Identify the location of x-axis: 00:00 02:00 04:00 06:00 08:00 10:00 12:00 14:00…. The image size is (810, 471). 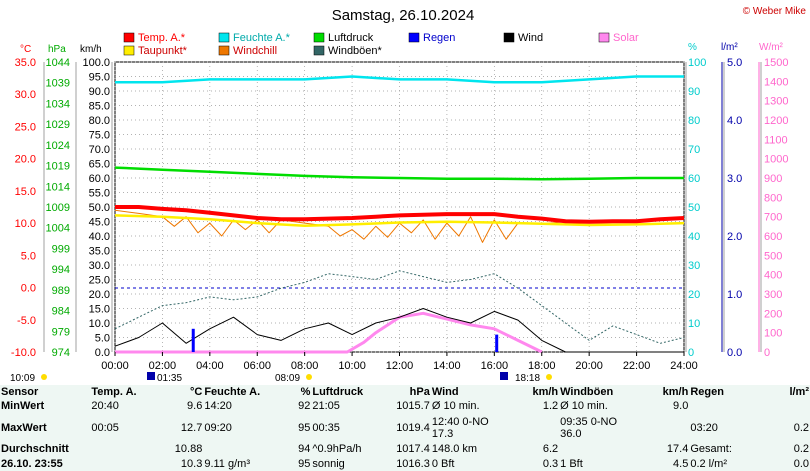
(399, 362).